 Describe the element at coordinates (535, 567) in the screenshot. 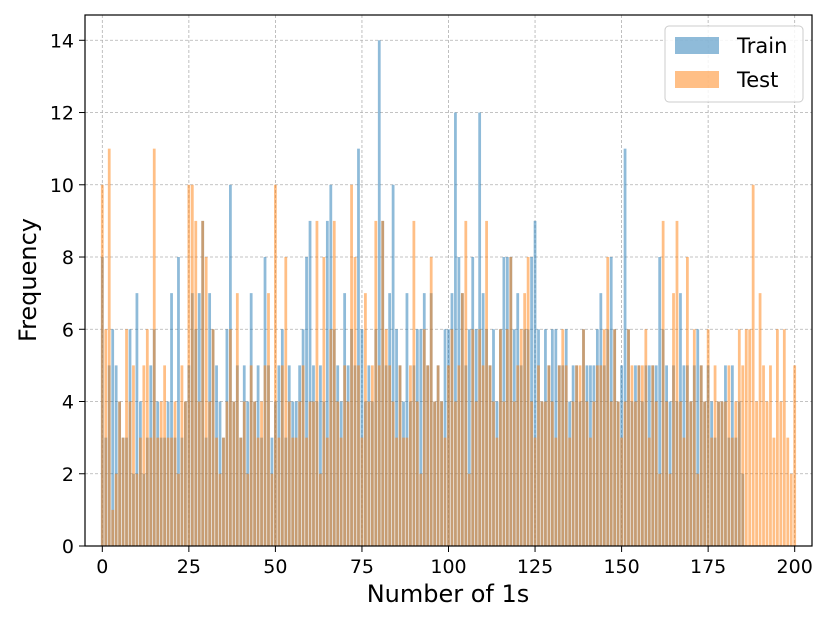

I see `x-tick-label: 125` at that location.